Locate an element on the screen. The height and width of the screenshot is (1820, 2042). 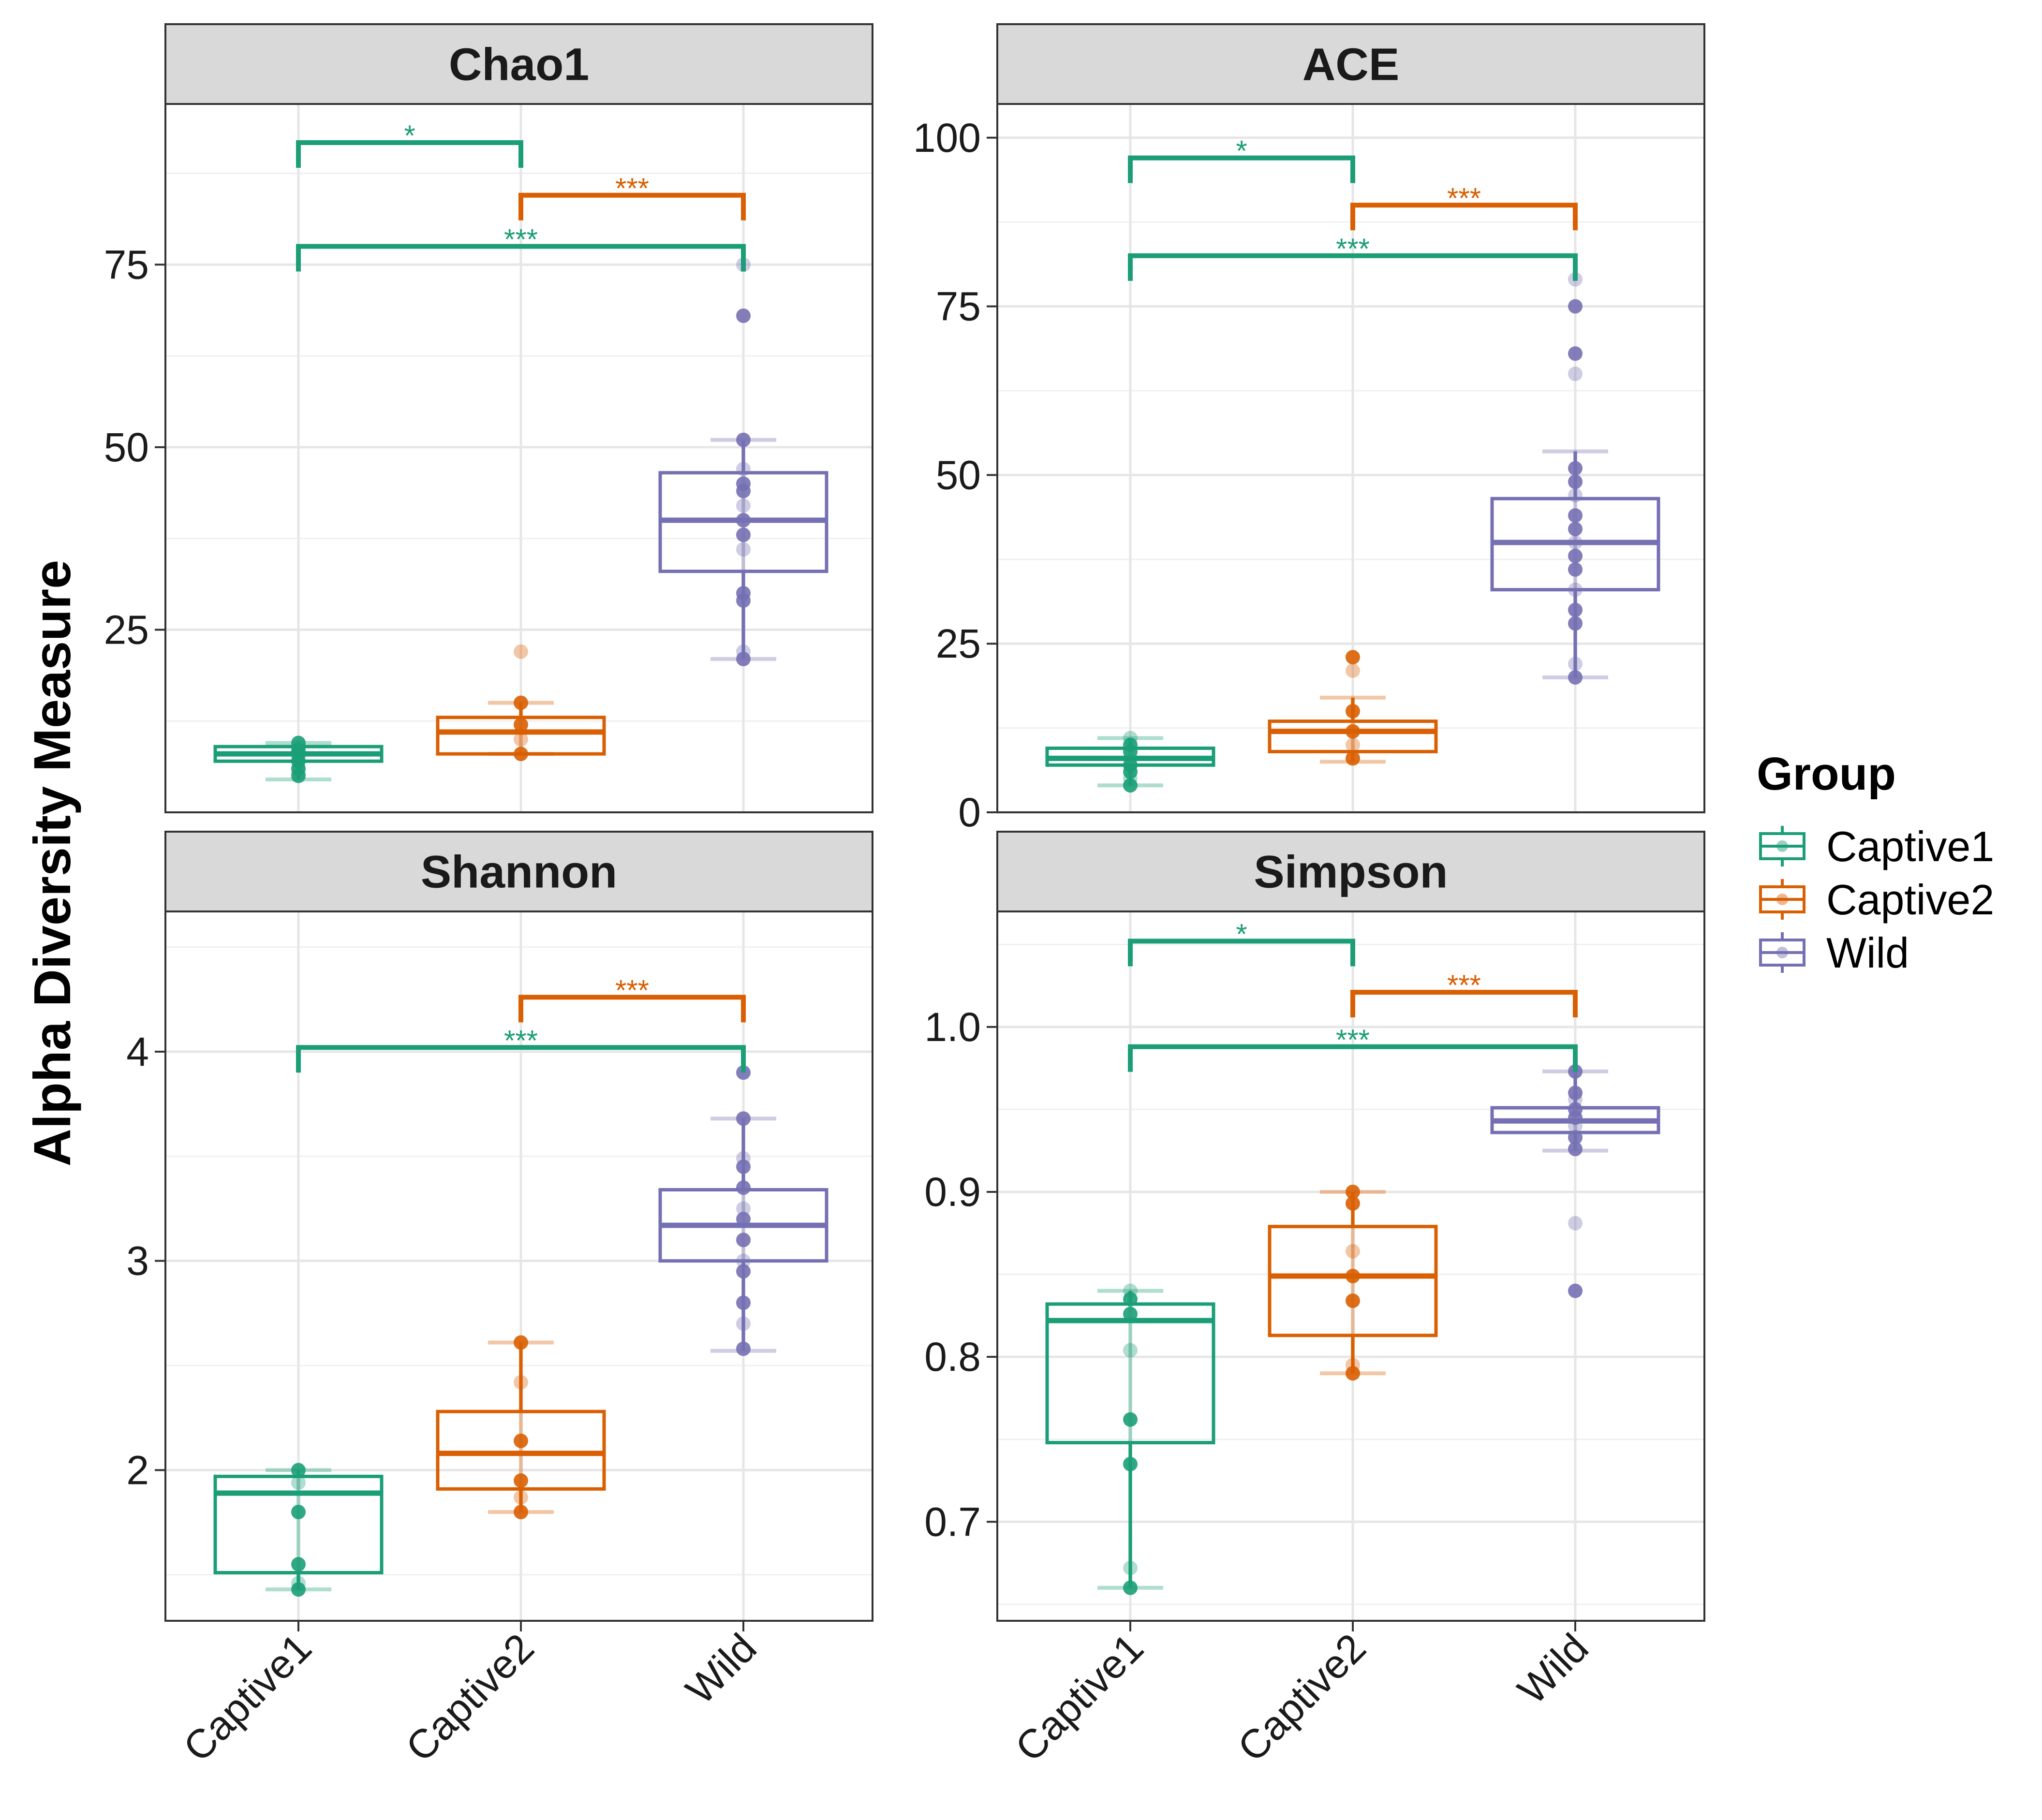
legend: Group Captive1 Captive2 Wild is located at coordinates (1875, 863).